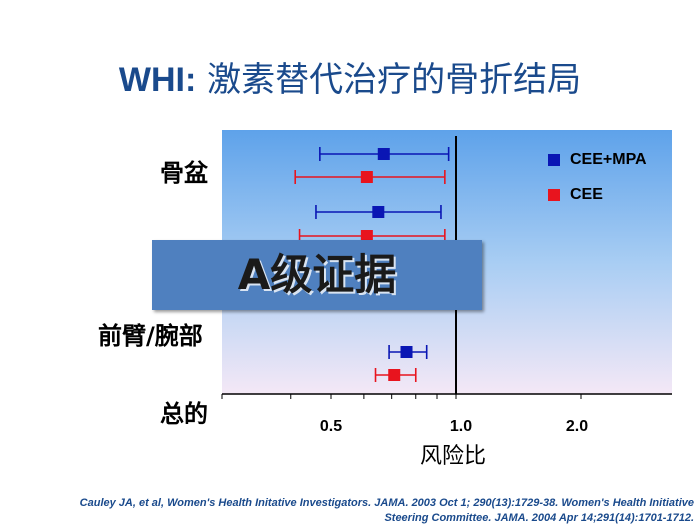 The image size is (700, 526). What do you see at coordinates (608, 159) in the screenshot?
I see `legend-label-cee-mpa: CEE+MPA` at bounding box center [608, 159].